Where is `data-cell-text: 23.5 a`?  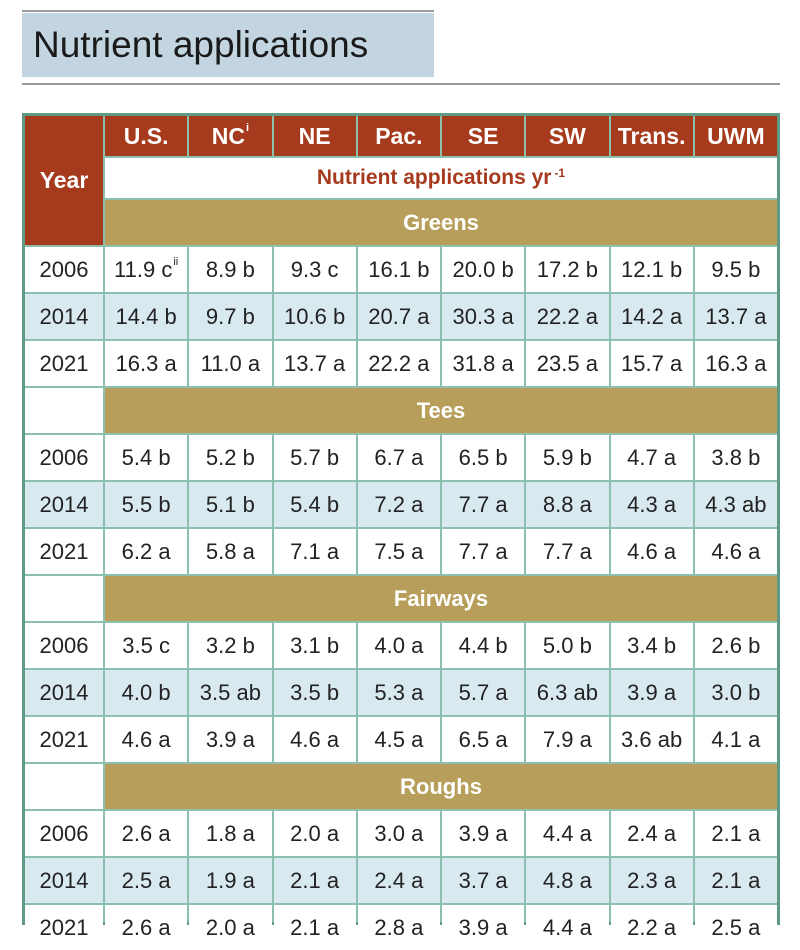
data-cell-text: 23.5 a is located at coordinates (567, 363).